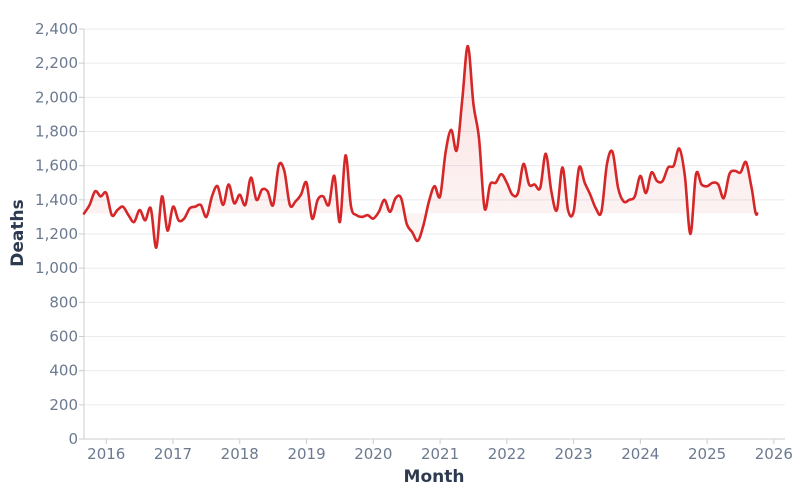  I want to click on x-tick-label: 2018, so click(240, 454).